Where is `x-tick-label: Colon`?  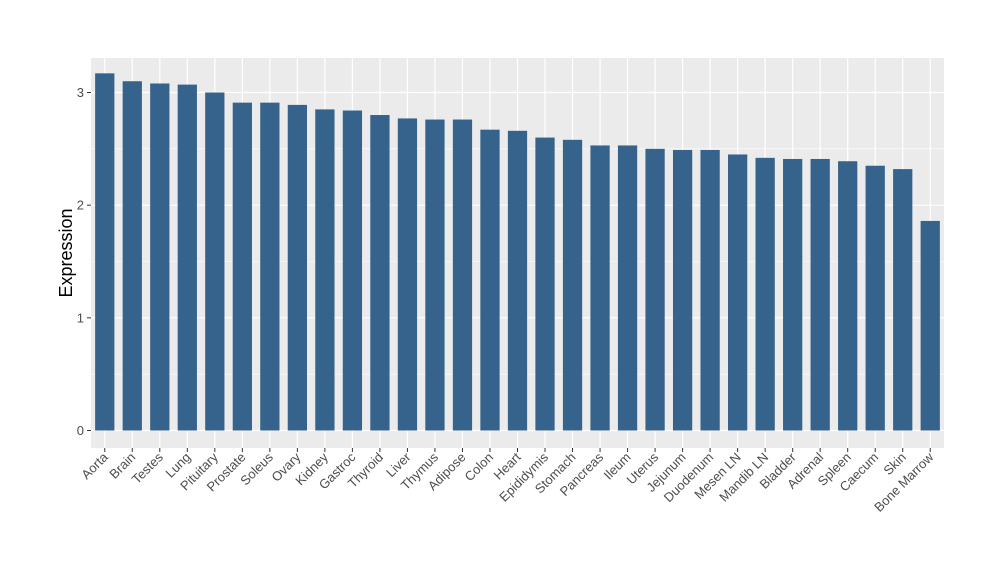 x-tick-label: Colon is located at coordinates (478, 467).